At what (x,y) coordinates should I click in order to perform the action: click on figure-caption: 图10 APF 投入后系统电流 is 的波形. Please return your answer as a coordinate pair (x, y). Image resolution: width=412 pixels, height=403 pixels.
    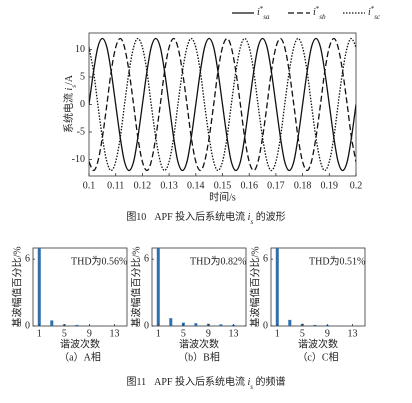
    Looking at the image, I should click on (205, 217).